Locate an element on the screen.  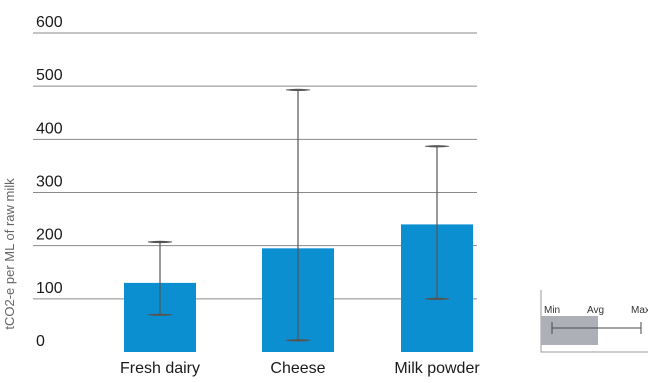
y-tick-label: 400 is located at coordinates (49, 128).